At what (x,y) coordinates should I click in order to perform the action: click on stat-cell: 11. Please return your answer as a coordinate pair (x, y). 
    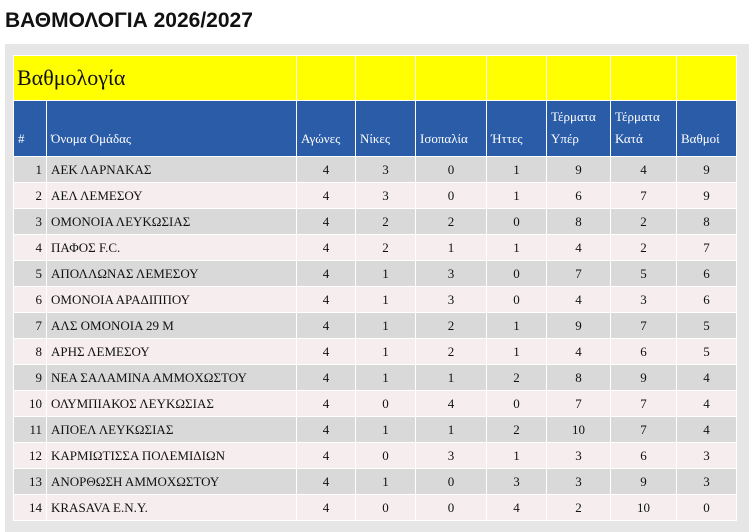
    Looking at the image, I should click on (30, 429).